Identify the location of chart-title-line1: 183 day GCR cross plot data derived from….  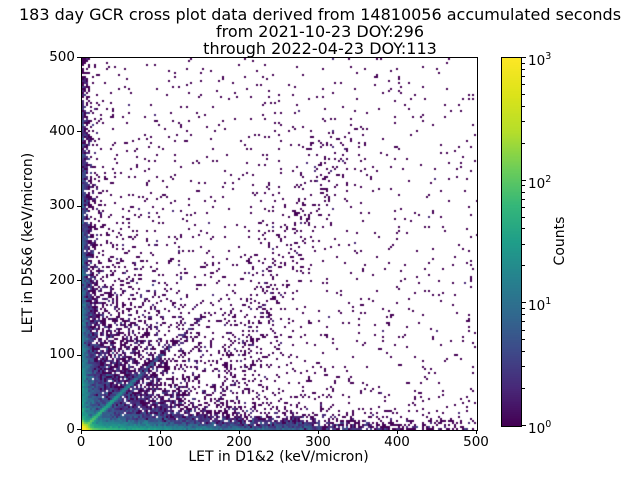
(320, 14).